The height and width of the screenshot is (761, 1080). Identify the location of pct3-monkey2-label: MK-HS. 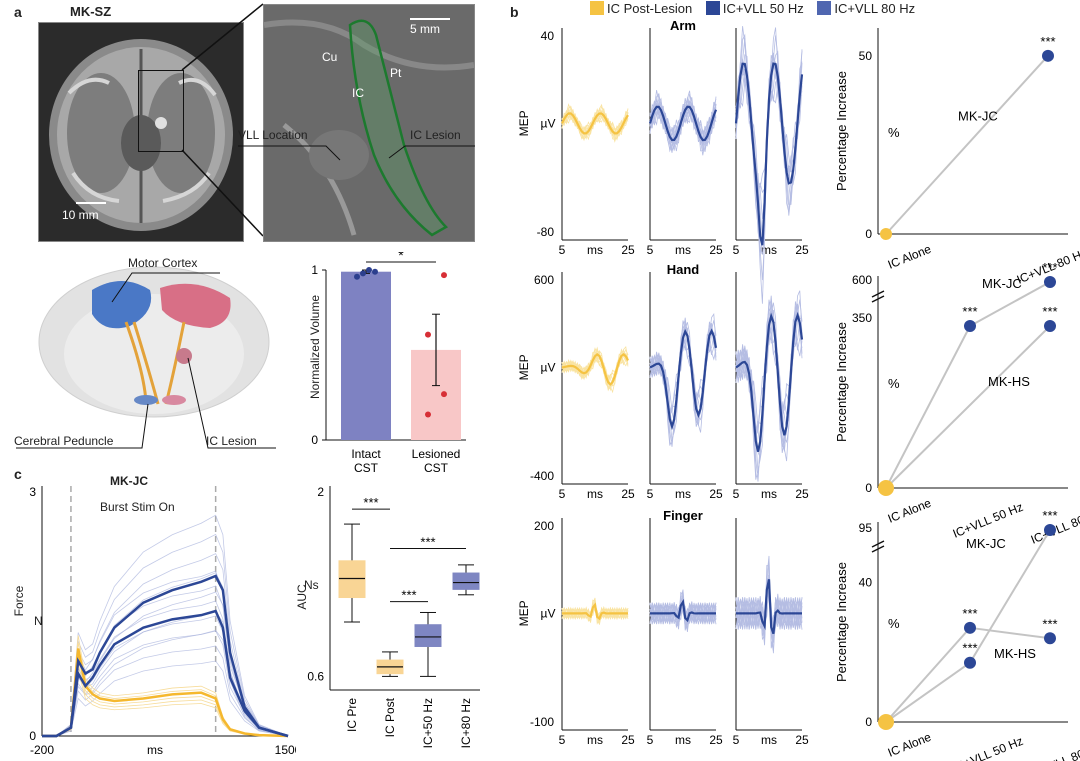
(1015, 653).